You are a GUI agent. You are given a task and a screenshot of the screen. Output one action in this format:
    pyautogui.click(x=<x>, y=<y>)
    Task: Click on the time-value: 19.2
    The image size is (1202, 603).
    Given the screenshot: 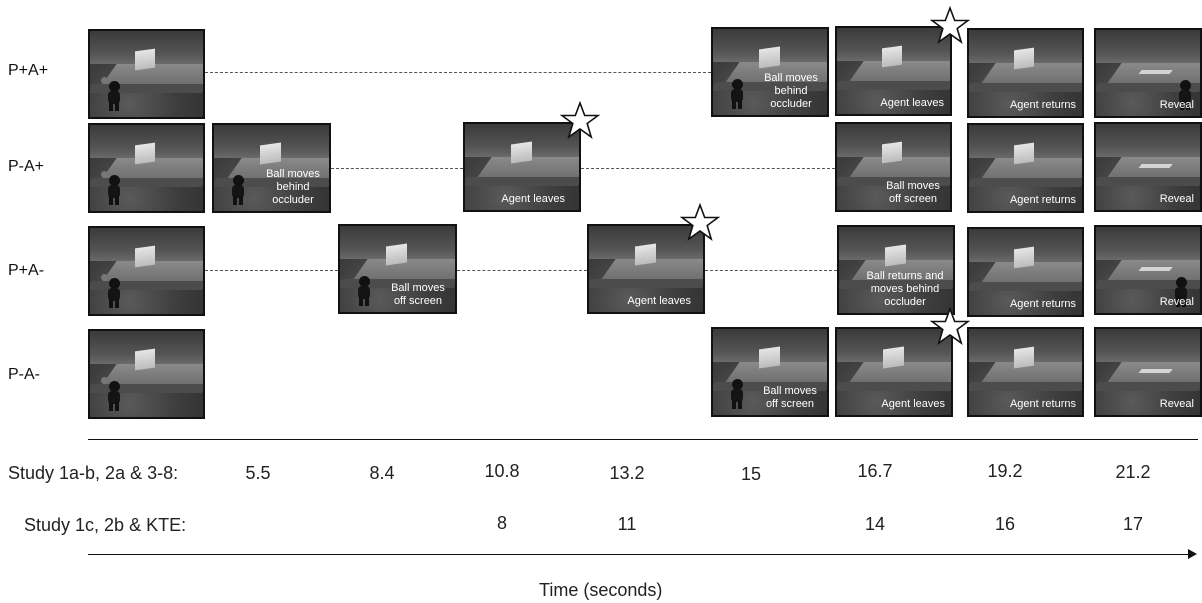 What is the action you would take?
    pyautogui.click(x=1005, y=471)
    